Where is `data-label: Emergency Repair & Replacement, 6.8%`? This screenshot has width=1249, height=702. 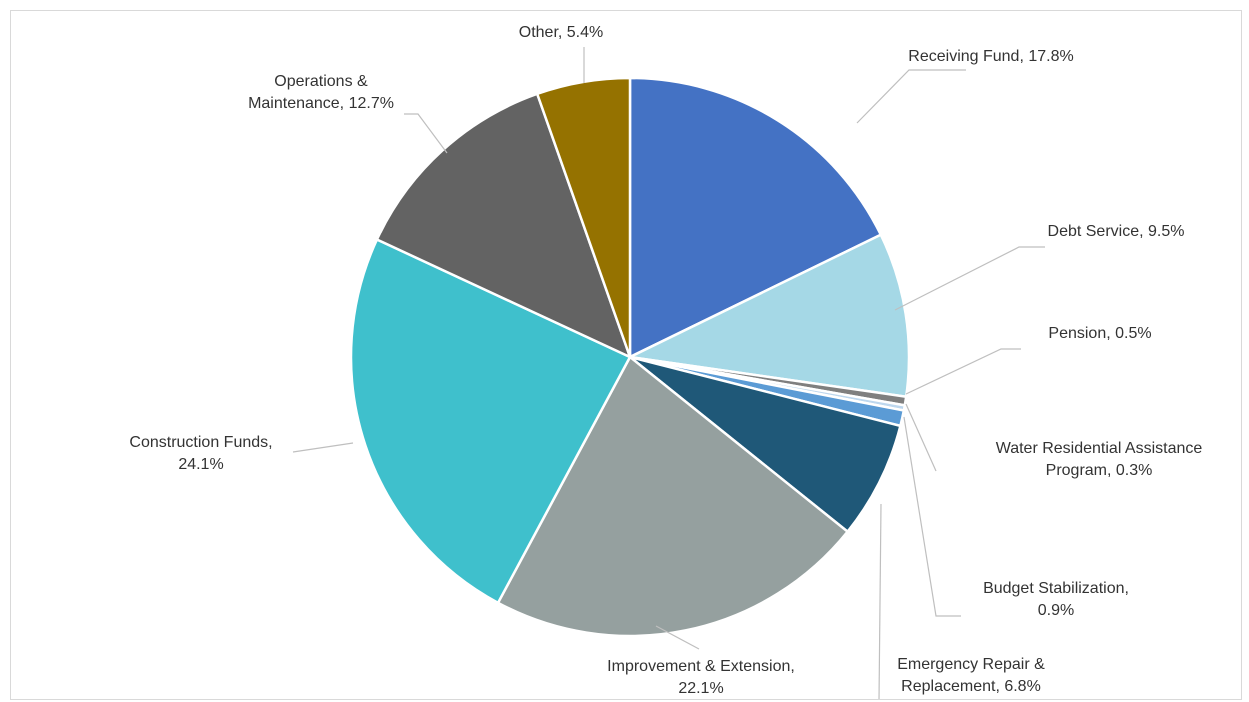
data-label: Emergency Repair & Replacement, 6.8% is located at coordinates (971, 675).